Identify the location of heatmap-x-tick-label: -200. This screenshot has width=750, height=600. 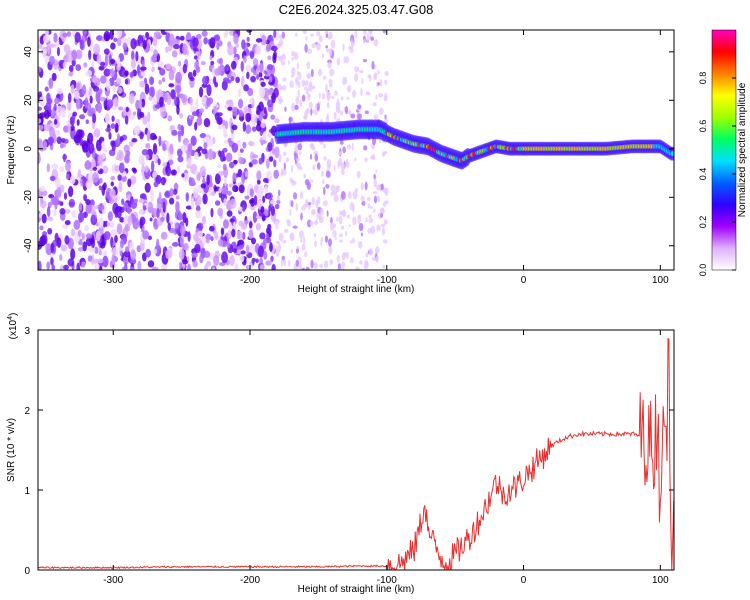
(250, 280).